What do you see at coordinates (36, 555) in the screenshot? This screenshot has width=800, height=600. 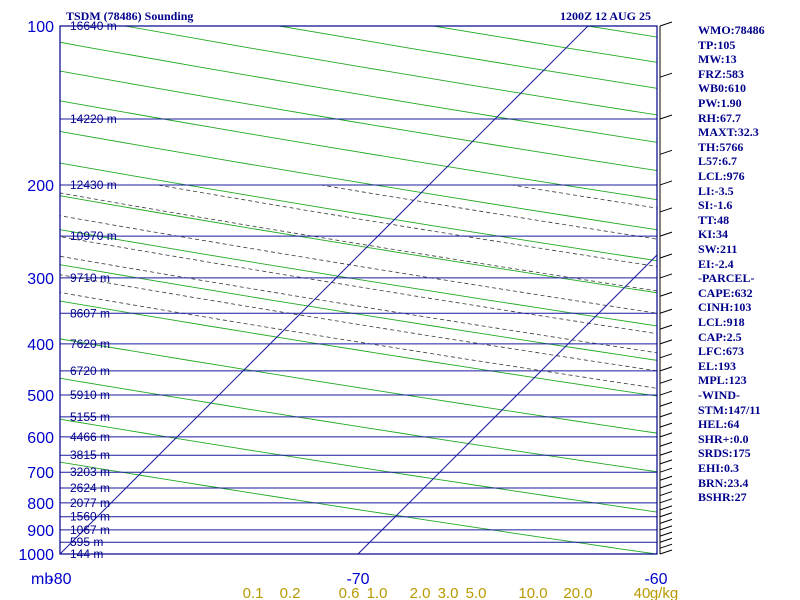 I see `pressure-tick-label: 1000` at bounding box center [36, 555].